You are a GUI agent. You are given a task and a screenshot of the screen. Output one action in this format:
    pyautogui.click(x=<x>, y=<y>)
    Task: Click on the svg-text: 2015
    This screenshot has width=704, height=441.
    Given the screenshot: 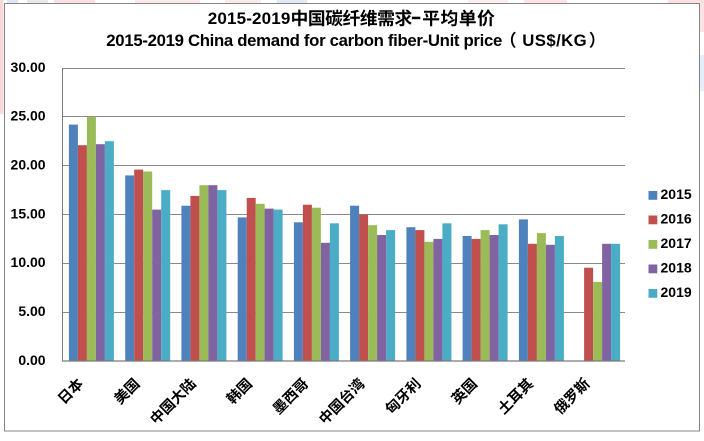 What is the action you would take?
    pyautogui.click(x=676, y=194)
    